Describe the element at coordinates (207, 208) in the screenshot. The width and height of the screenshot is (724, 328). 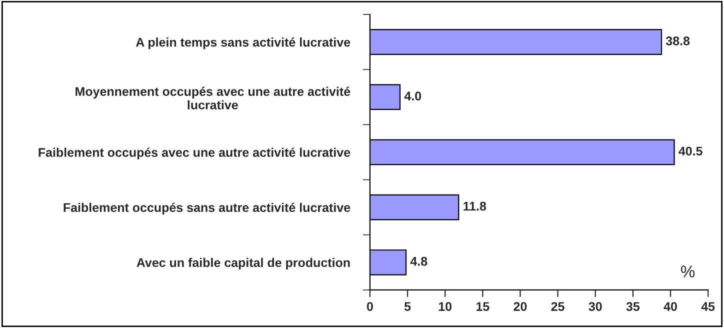
I see `y-tick-label: Faiblement occupés sans autre activité lucrative` at that location.